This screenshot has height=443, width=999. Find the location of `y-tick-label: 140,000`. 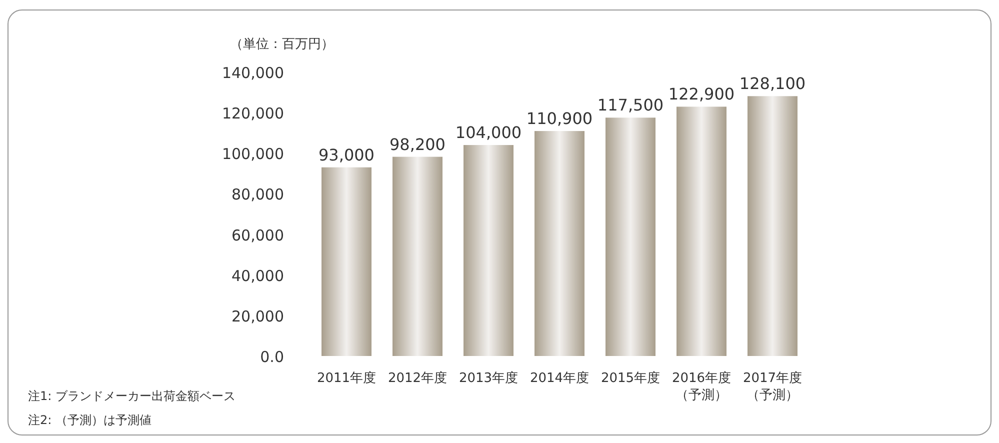

y-tick-label: 140,000 is located at coordinates (253, 73).